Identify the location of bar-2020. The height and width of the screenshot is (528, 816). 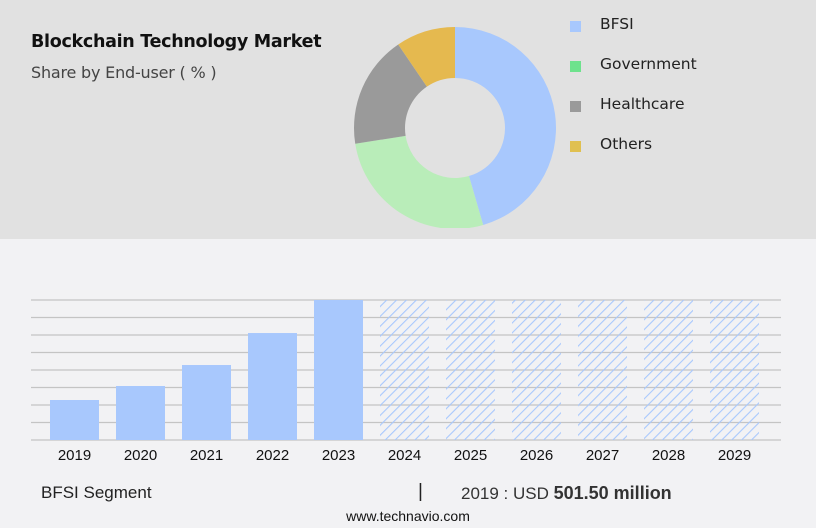
(140, 412).